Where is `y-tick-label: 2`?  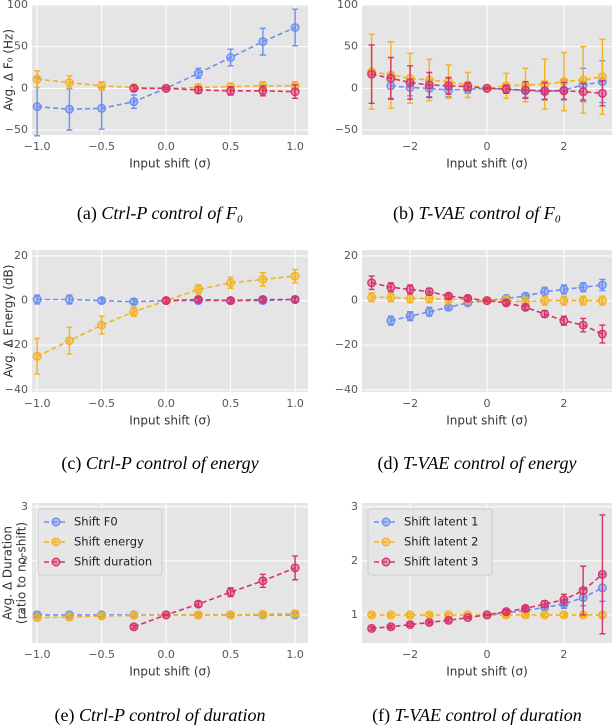
y-tick-label: 2 is located at coordinates (354, 560).